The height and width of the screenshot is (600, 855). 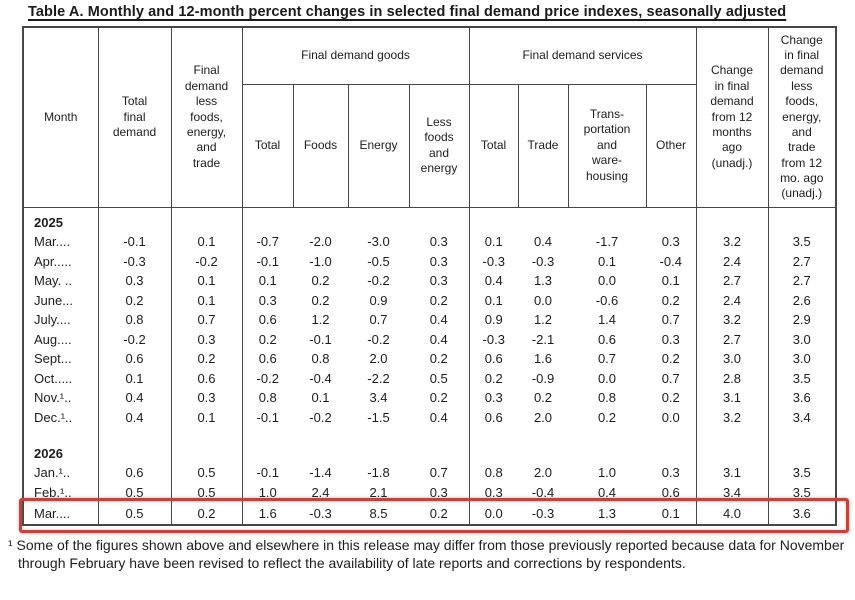 What do you see at coordinates (732, 513) in the screenshot?
I see `value-cell: 4.0` at bounding box center [732, 513].